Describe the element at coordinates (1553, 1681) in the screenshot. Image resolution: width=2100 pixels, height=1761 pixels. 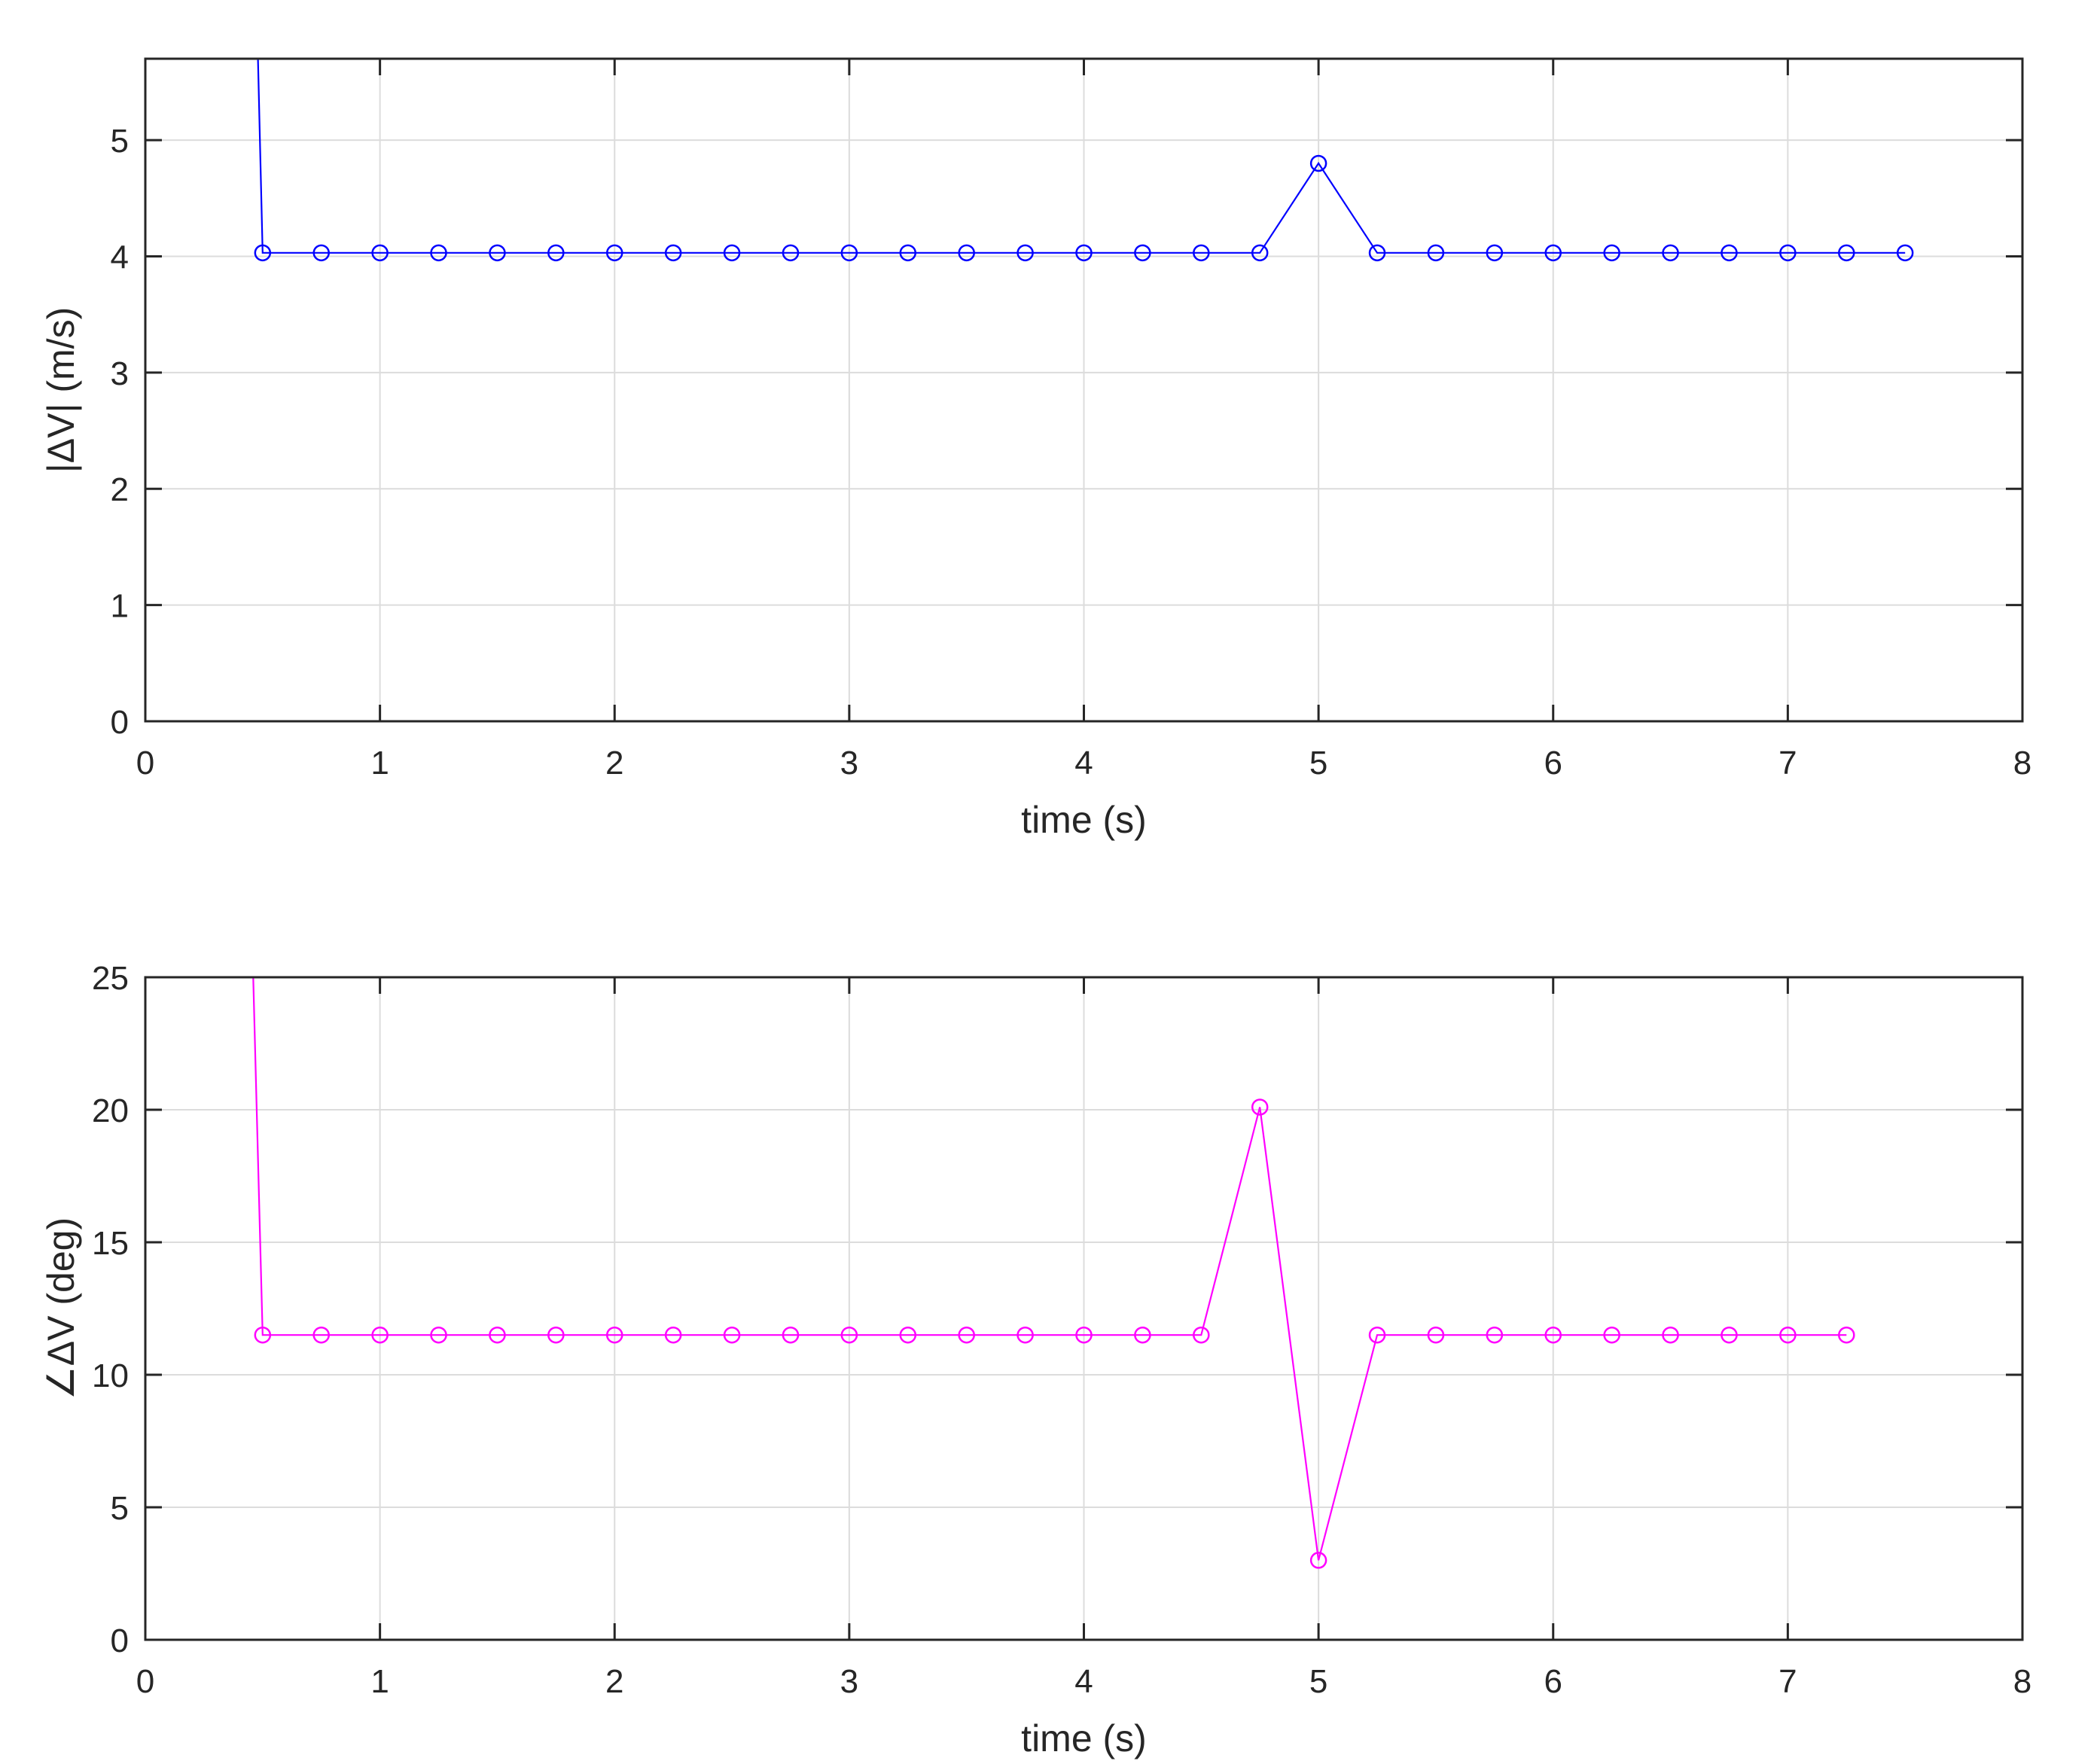
I see `angle-x-tick-label: 6` at that location.